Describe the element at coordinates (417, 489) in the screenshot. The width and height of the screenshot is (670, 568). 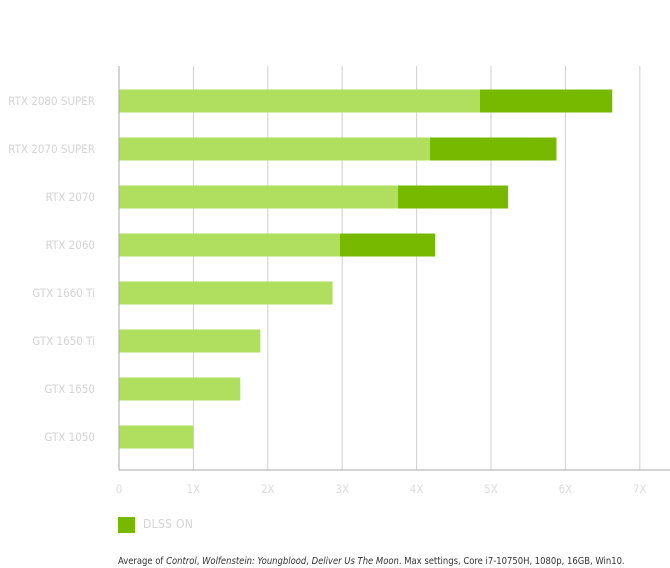
I see `x-tick-label: 4X` at that location.